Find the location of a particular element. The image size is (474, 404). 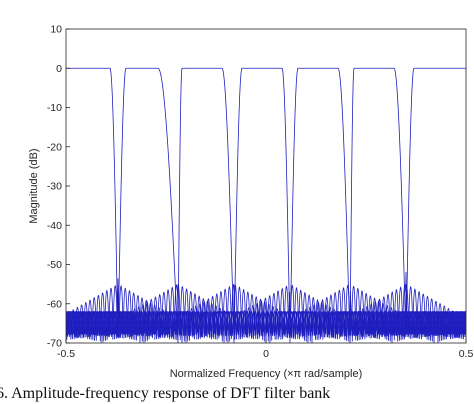

y-tick-label: -60 is located at coordinates (54, 304).